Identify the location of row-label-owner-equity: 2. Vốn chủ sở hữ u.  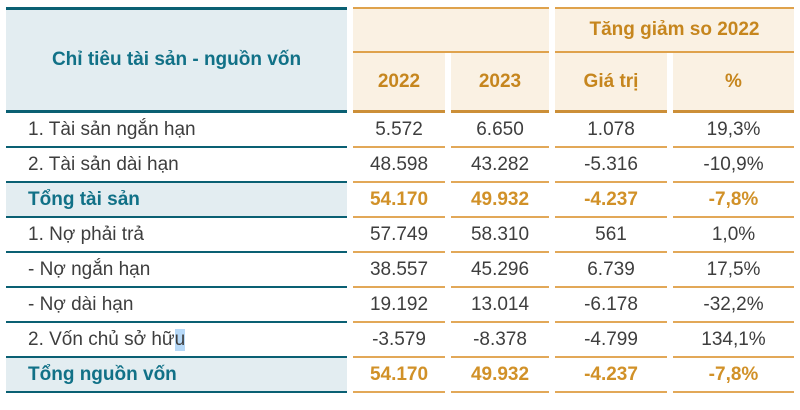
(176, 340).